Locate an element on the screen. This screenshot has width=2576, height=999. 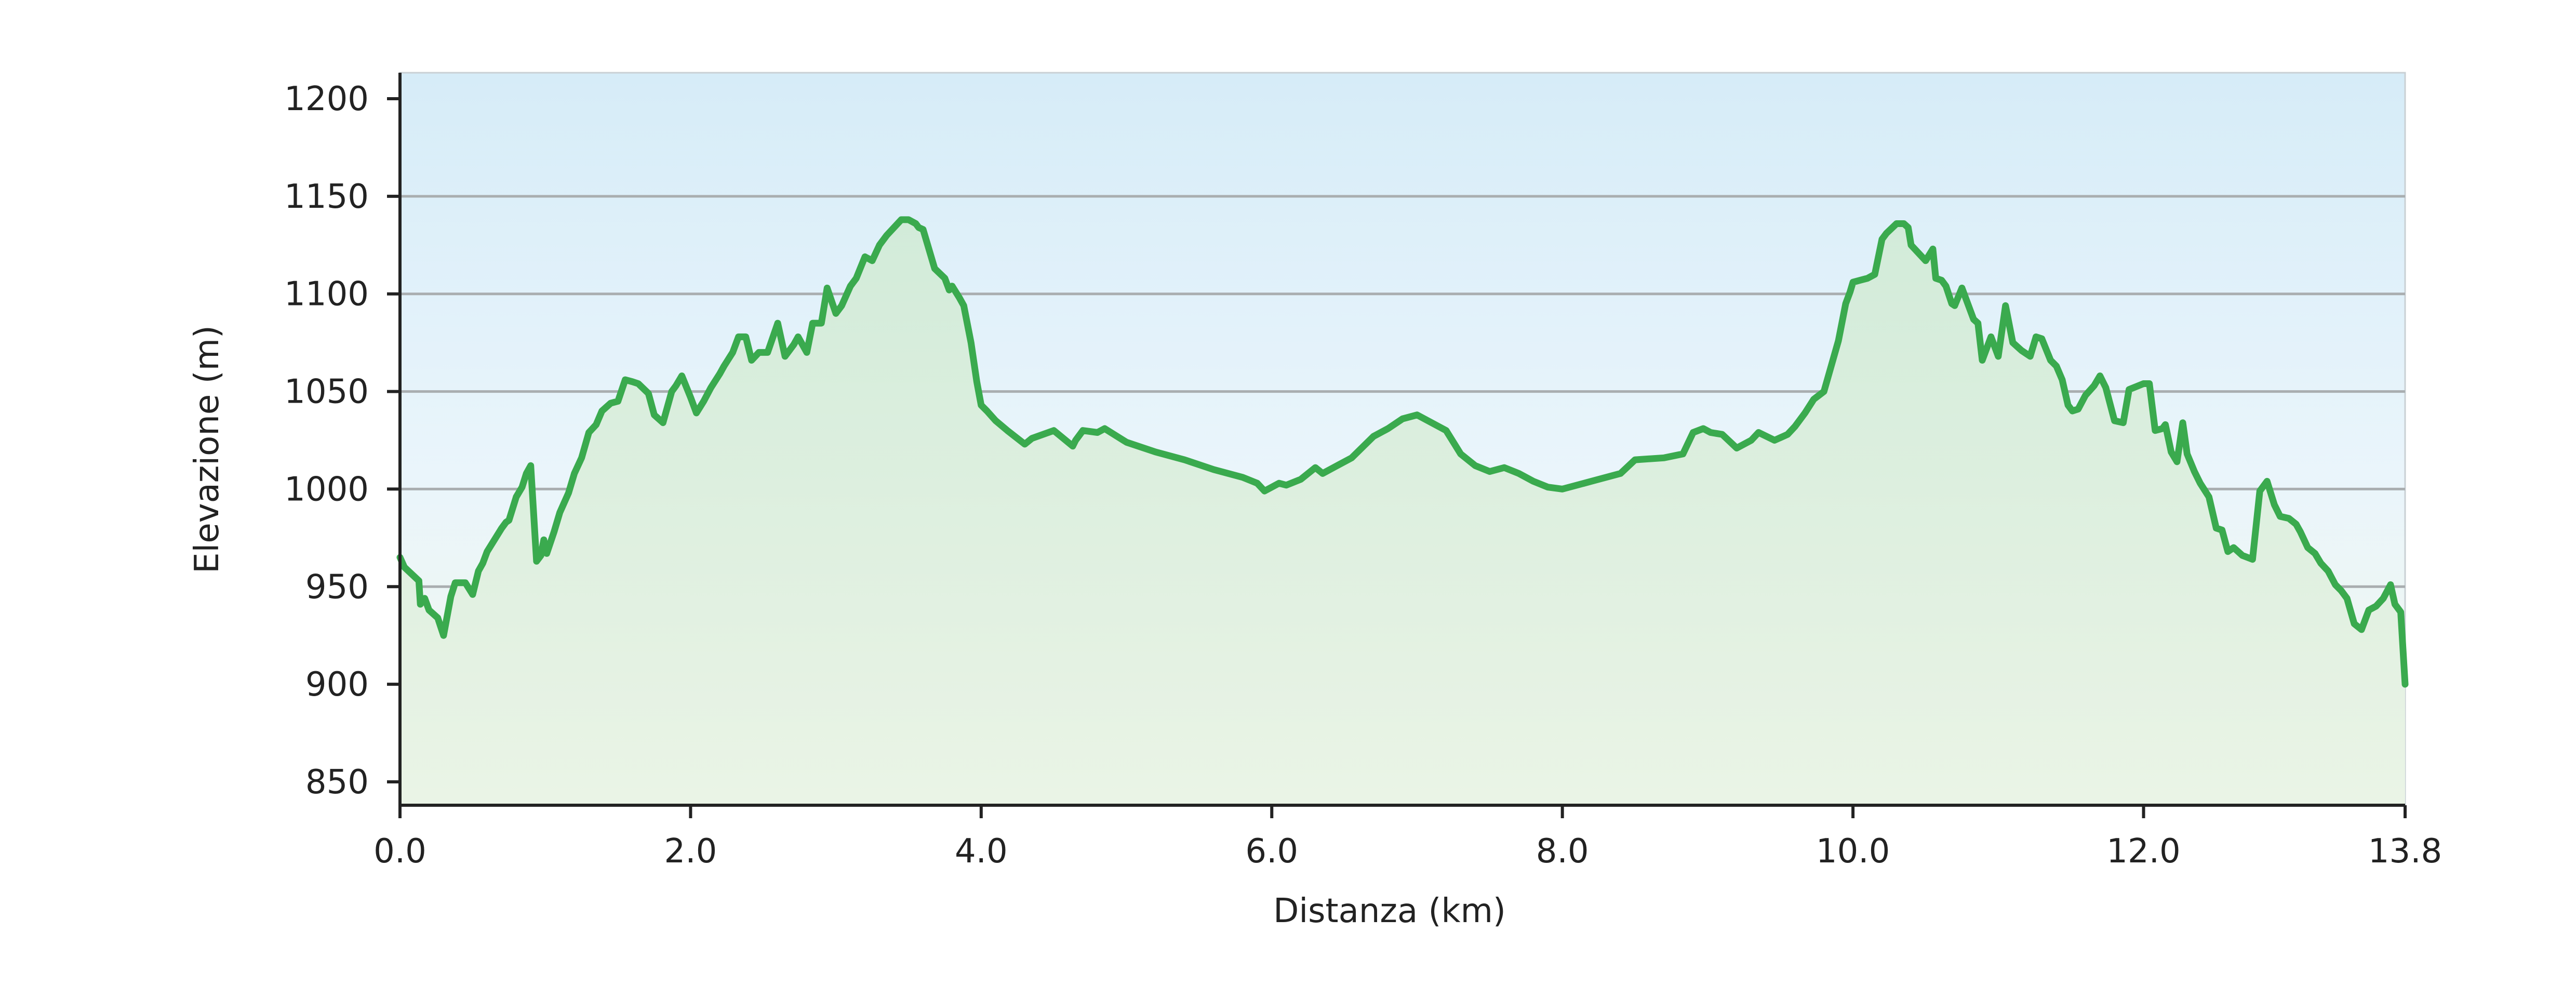
x-tick-label: 4.0 is located at coordinates (981, 851).